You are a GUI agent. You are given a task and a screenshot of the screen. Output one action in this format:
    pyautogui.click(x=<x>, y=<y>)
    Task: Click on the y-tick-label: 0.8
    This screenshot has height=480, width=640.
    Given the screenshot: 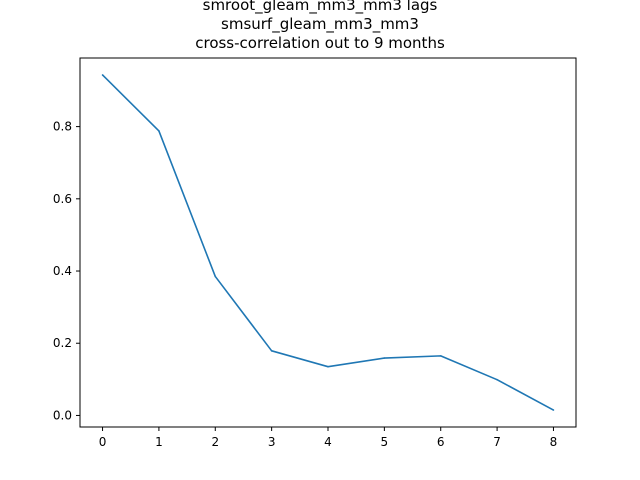 What is the action you would take?
    pyautogui.click(x=62, y=127)
    